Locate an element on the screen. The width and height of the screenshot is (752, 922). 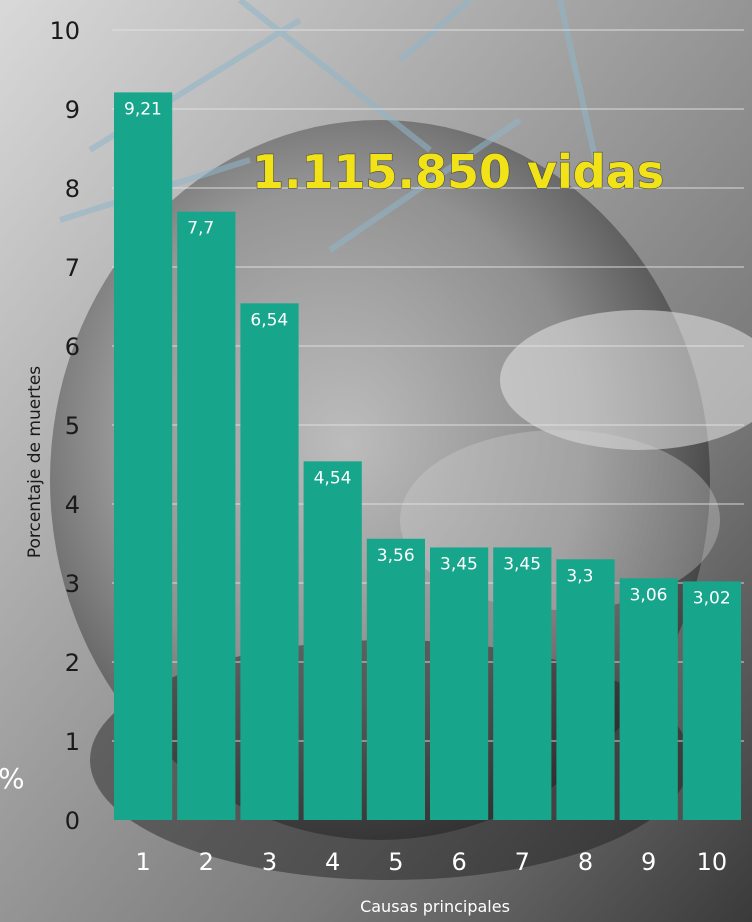
x-axis-ticks: 1 2 3 4 5 6 7 8 9 10 is located at coordinates (431, 862).